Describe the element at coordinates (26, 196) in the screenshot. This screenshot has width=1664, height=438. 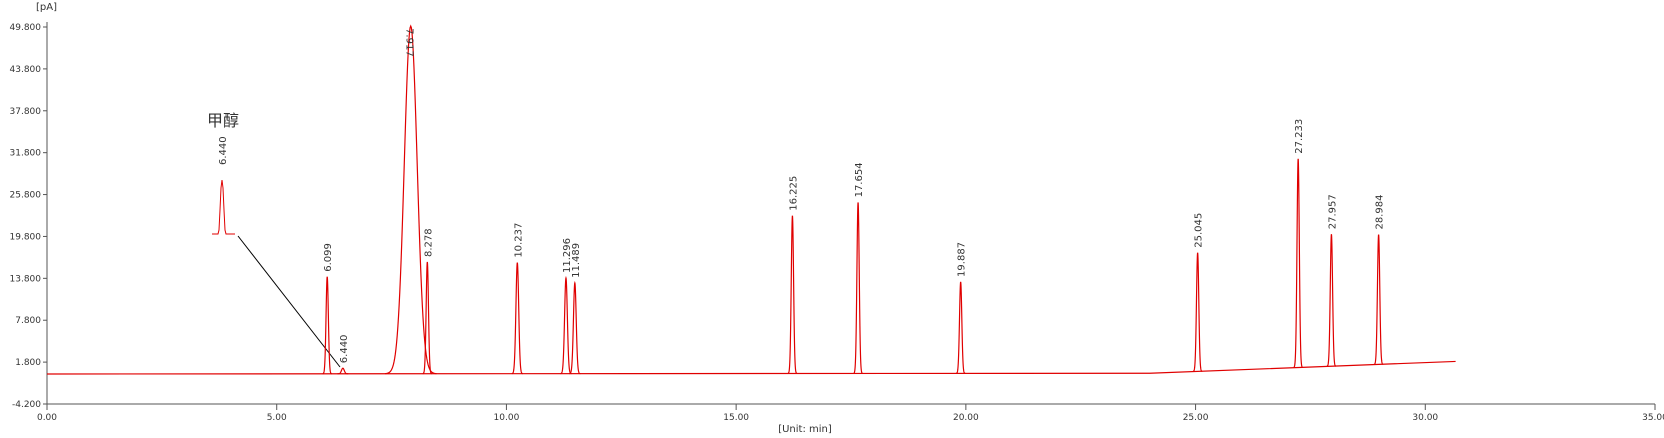
I see `y-tick-label: 25.800` at that location.